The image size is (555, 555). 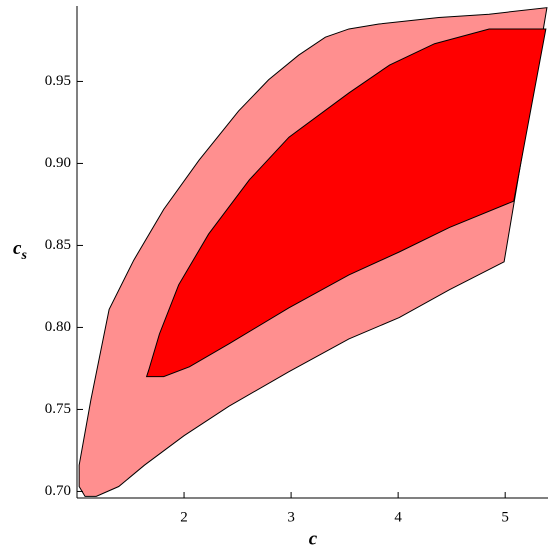 What do you see at coordinates (291, 517) in the screenshot?
I see `x-tick-label: 3` at bounding box center [291, 517].